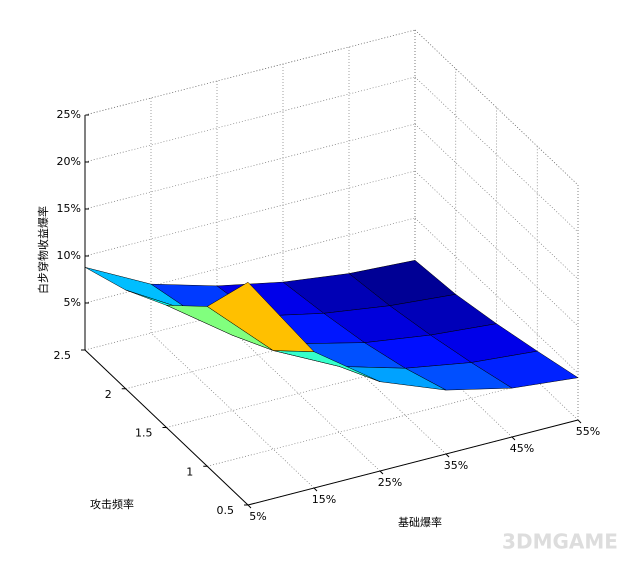 This screenshot has width=640, height=563. Describe the element at coordinates (144, 433) in the screenshot. I see `y-tick-label: 1.5` at that location.